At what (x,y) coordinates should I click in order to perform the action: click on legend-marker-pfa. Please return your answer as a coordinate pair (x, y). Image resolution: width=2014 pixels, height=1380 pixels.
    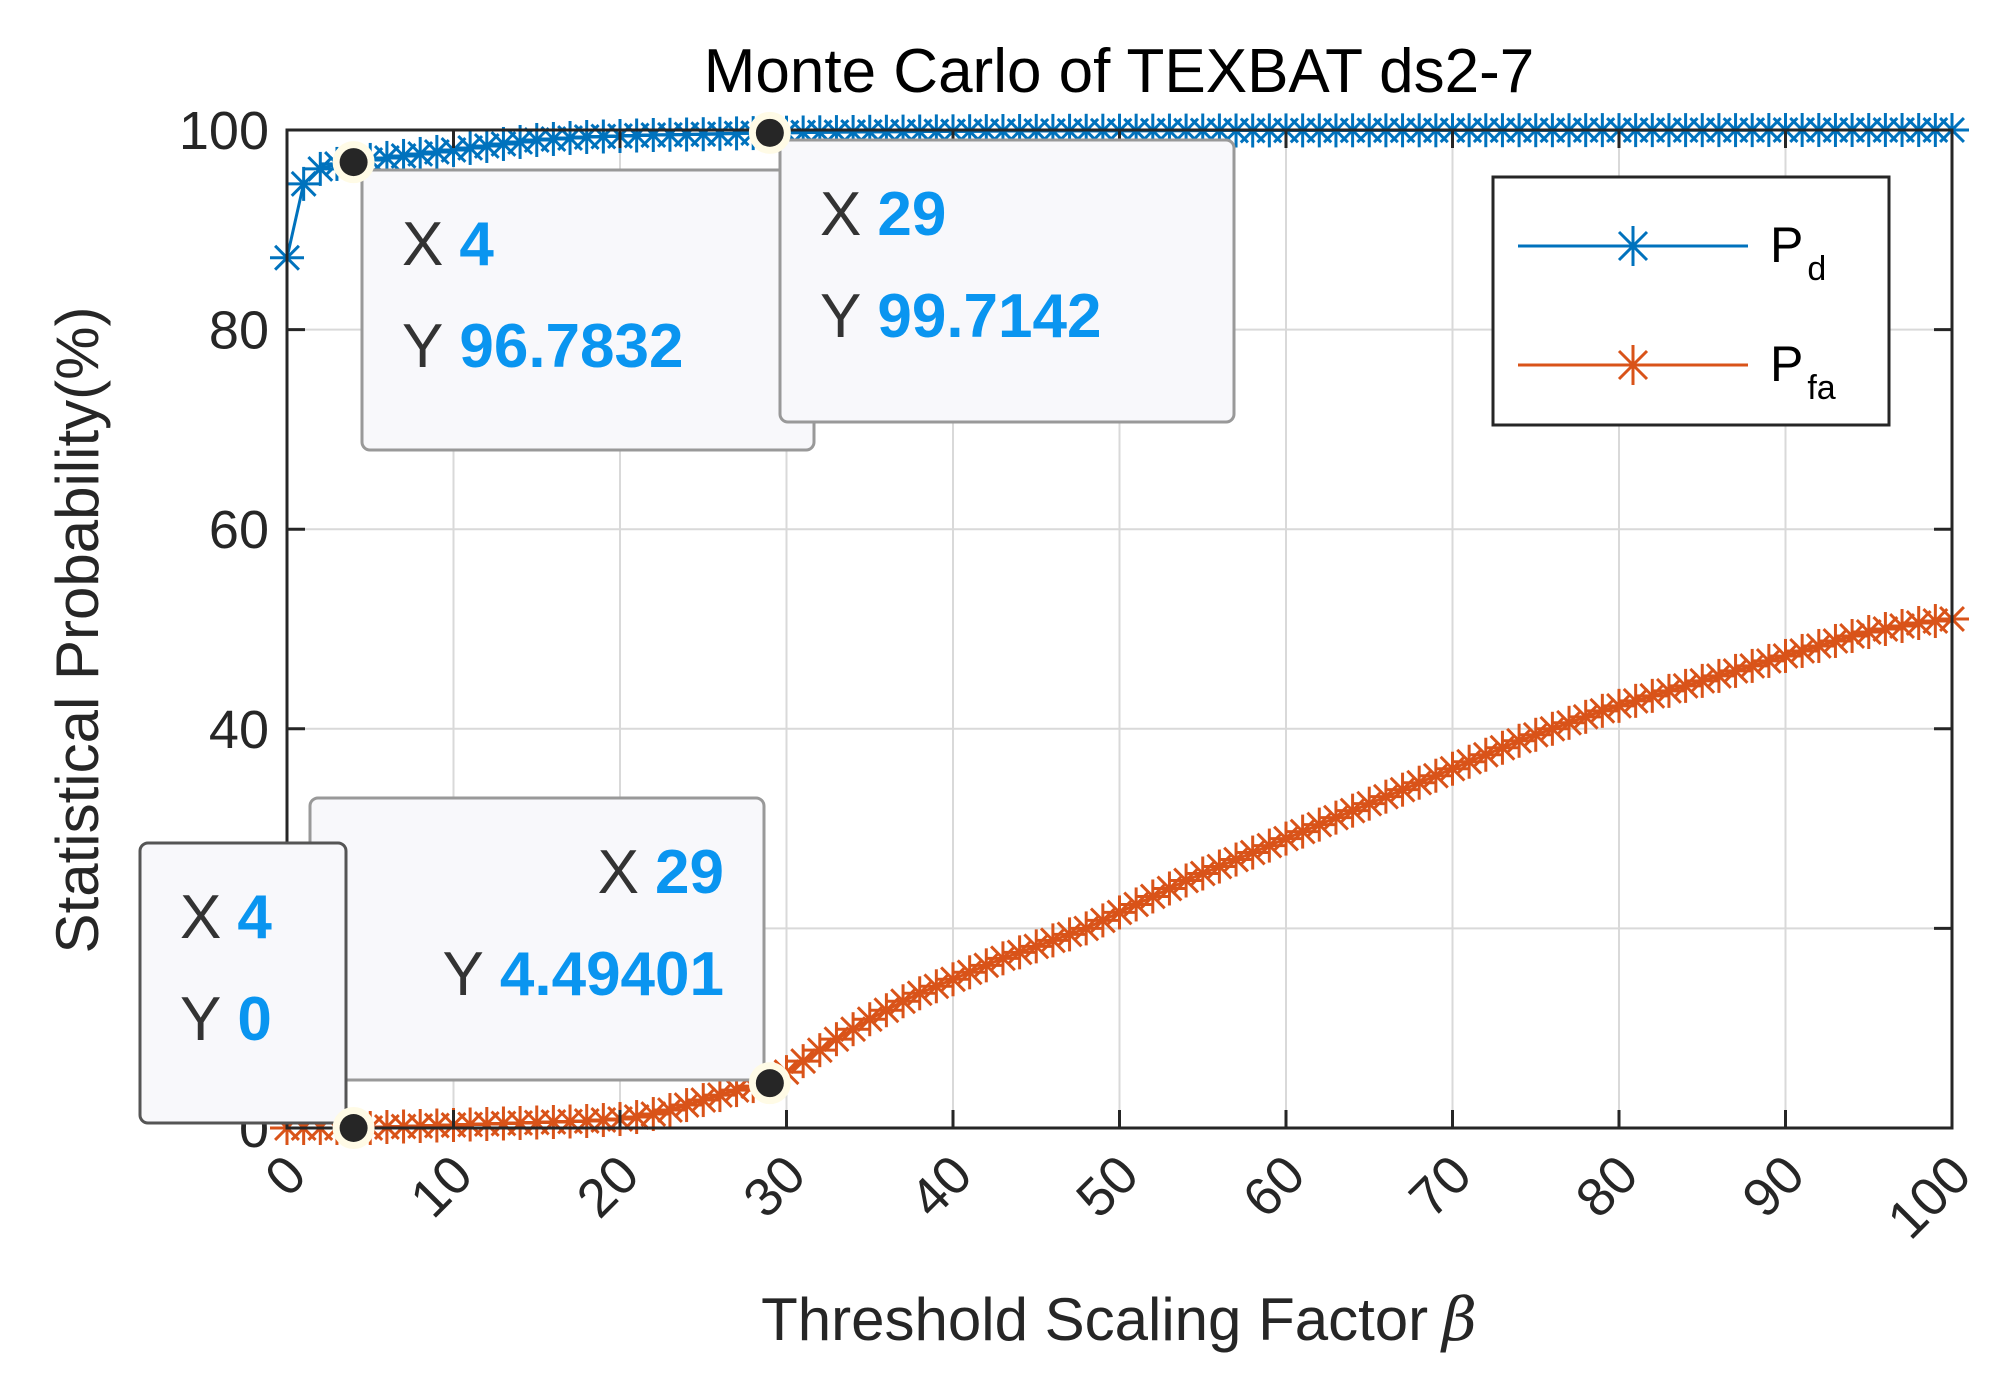
    Looking at the image, I should click on (1633, 365).